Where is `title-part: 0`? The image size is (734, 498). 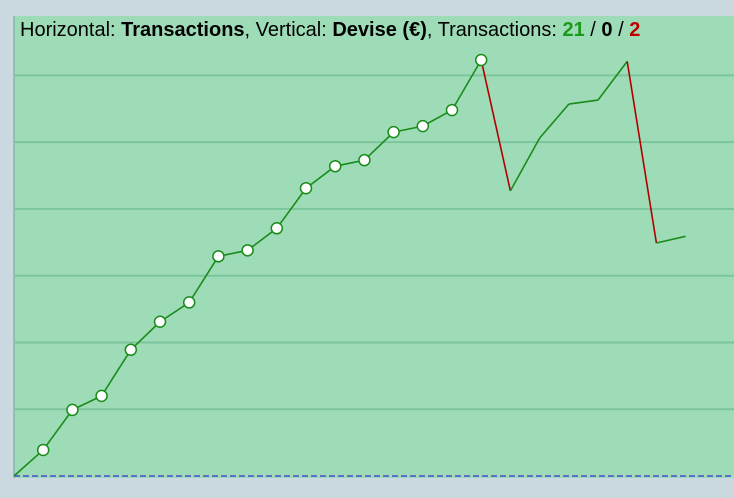
title-part: 0 is located at coordinates (606, 30).